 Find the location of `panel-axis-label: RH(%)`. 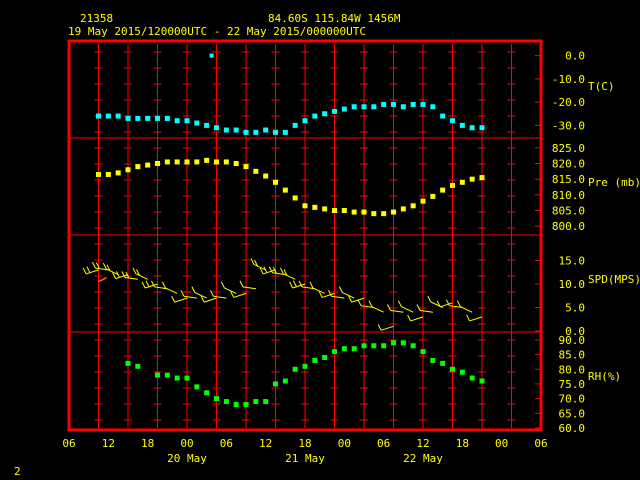

panel-axis-label: RH(%) is located at coordinates (604, 376).